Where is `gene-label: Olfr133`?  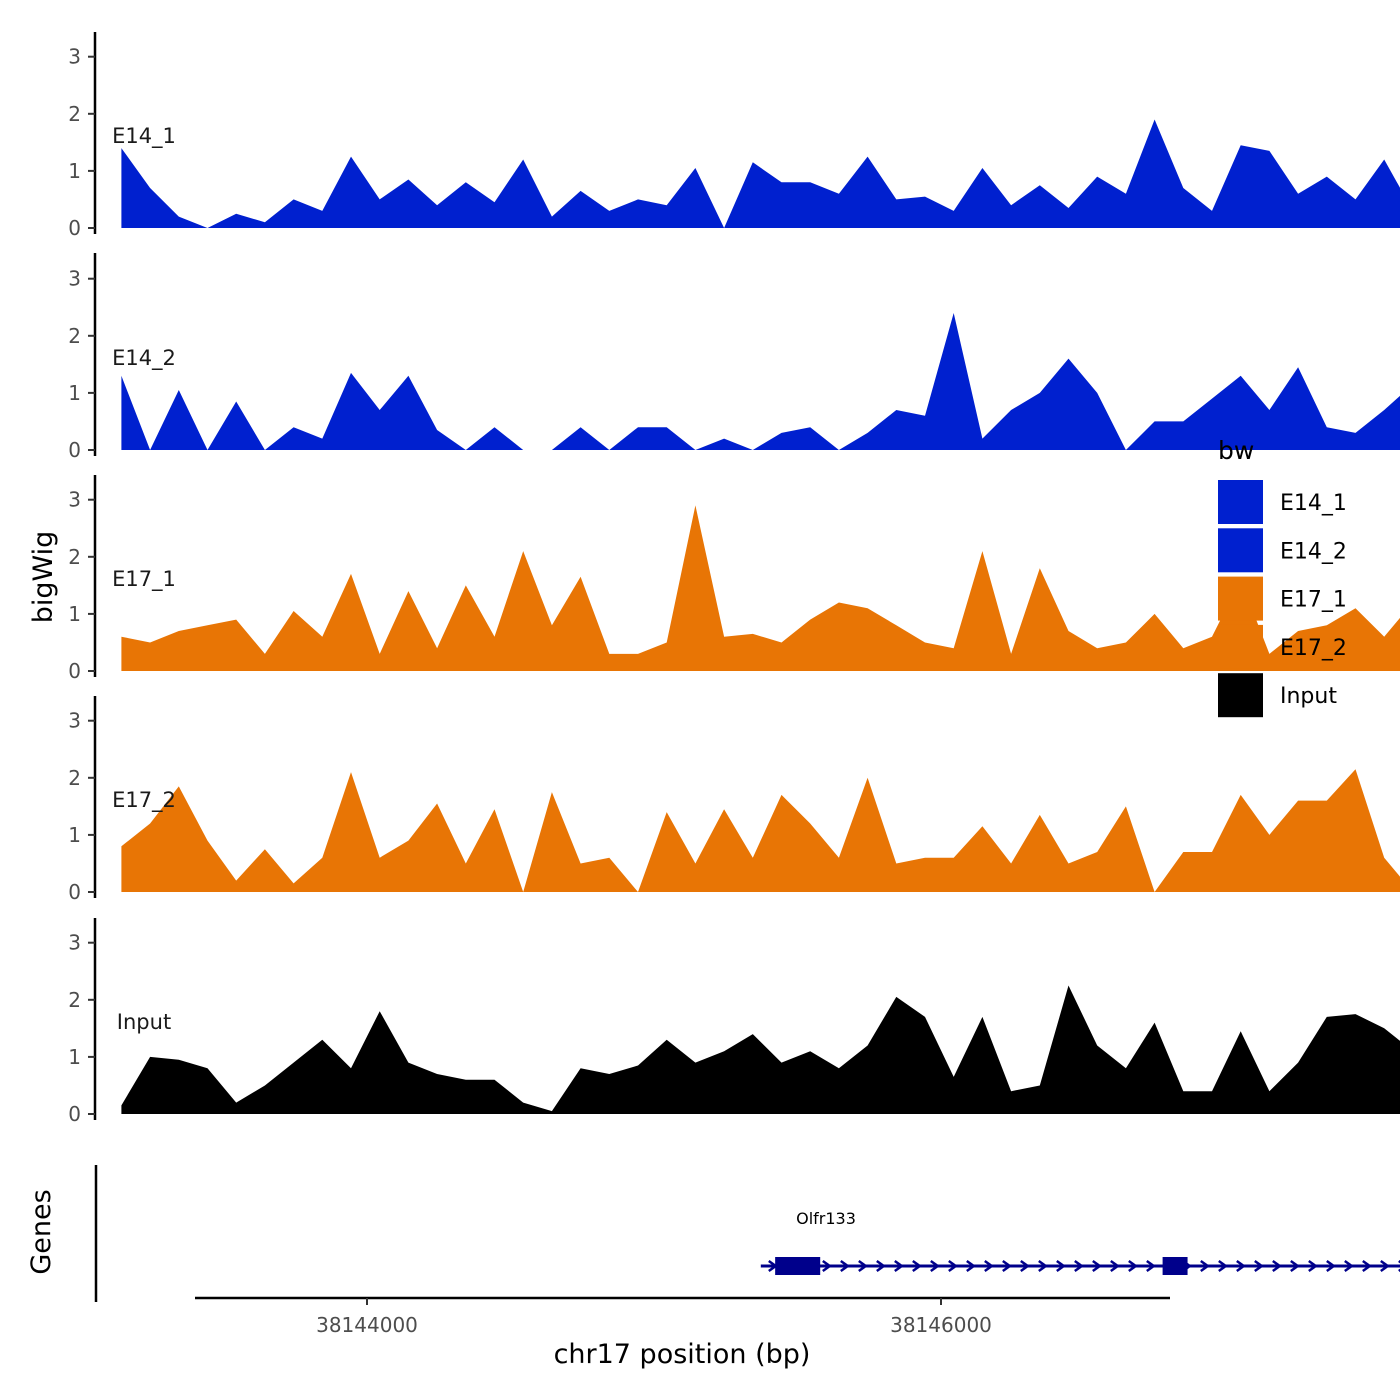
gene-label: Olfr133 is located at coordinates (826, 1218).